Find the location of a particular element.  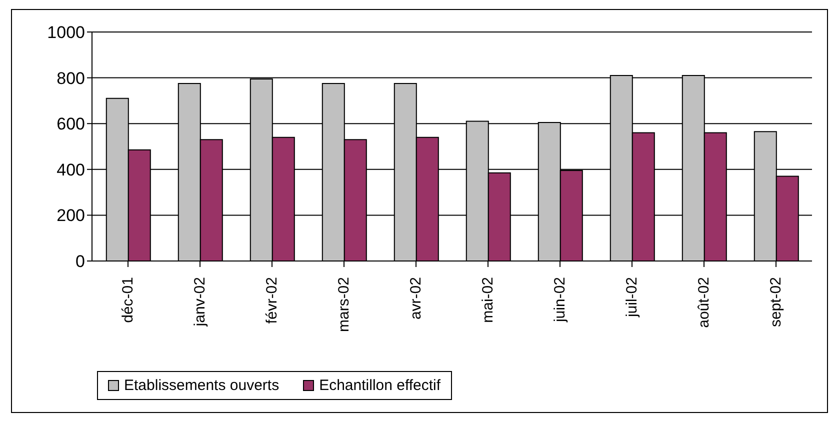

y-tick-label: 400 is located at coordinates (70, 170).